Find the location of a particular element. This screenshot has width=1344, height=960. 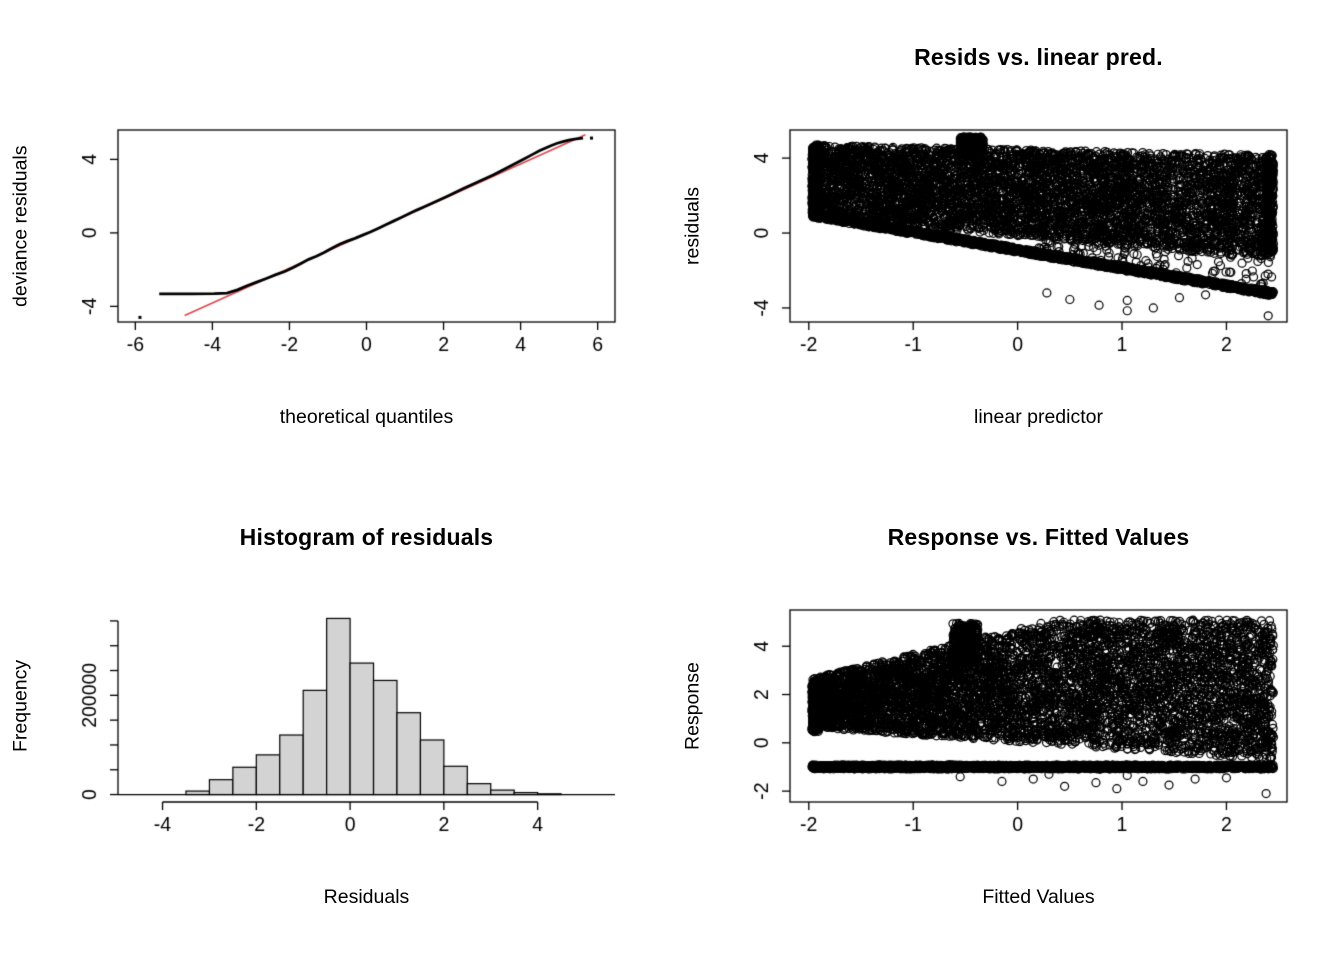

resids-vs-linear-pred-title: Resids vs. linear pred. is located at coordinates (1038, 57).